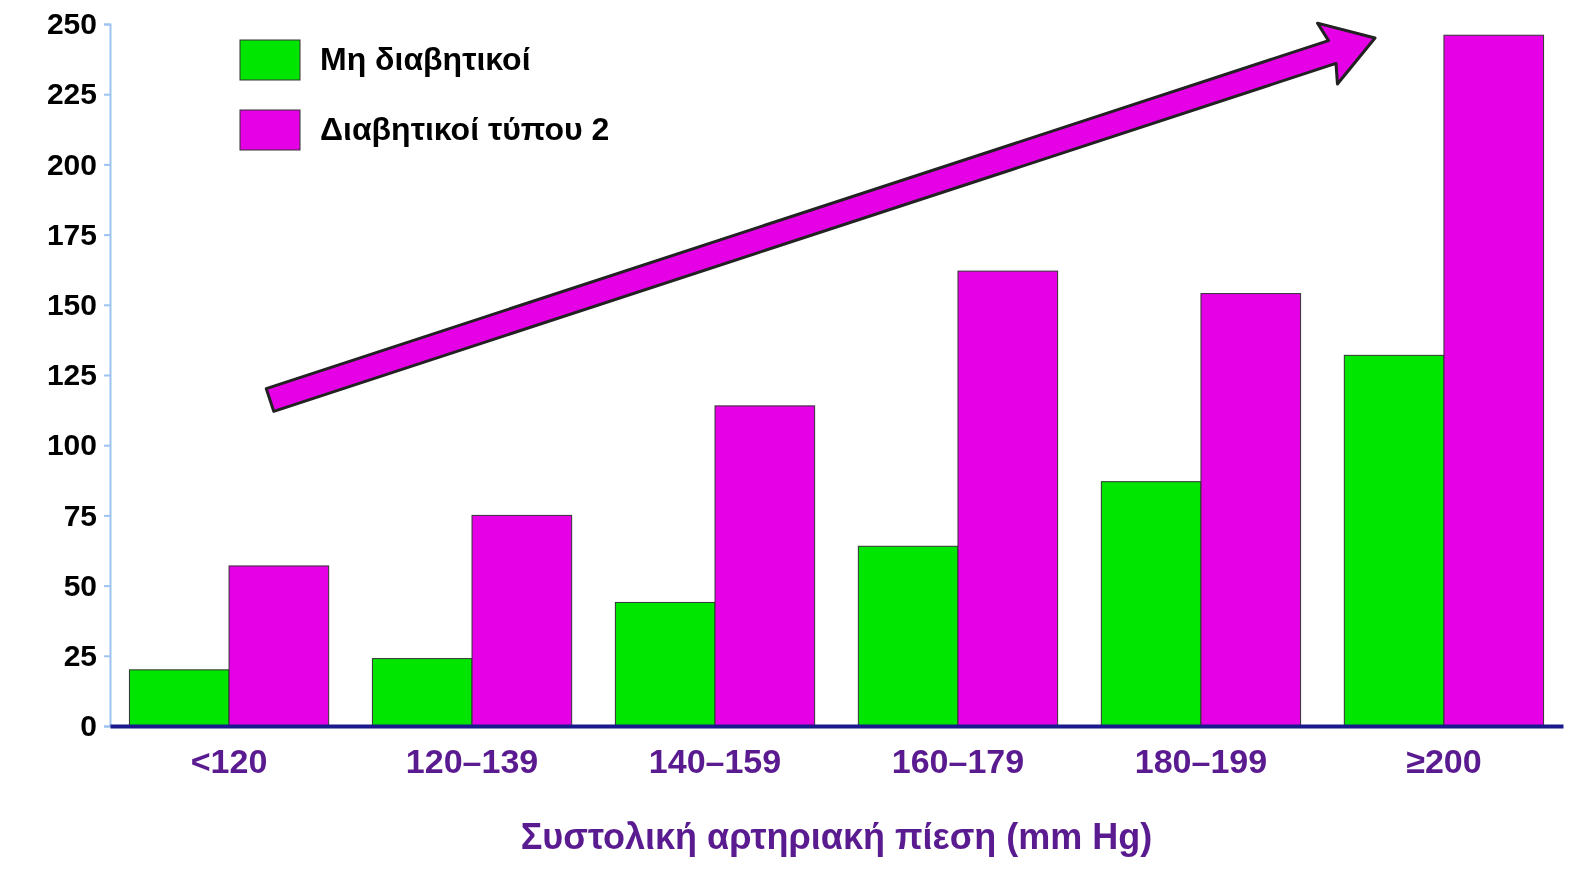 This screenshot has height=871, width=1593. What do you see at coordinates (80, 515) in the screenshot?
I see `y-tick-label: 75` at bounding box center [80, 515].